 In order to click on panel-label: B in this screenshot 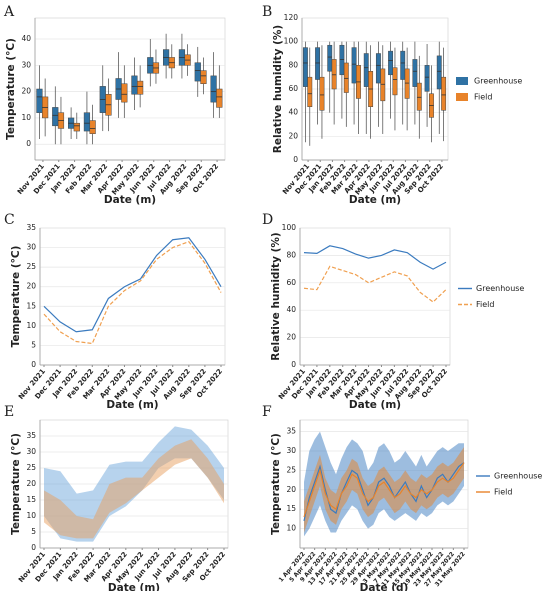, I will do `click(267, 12)`.